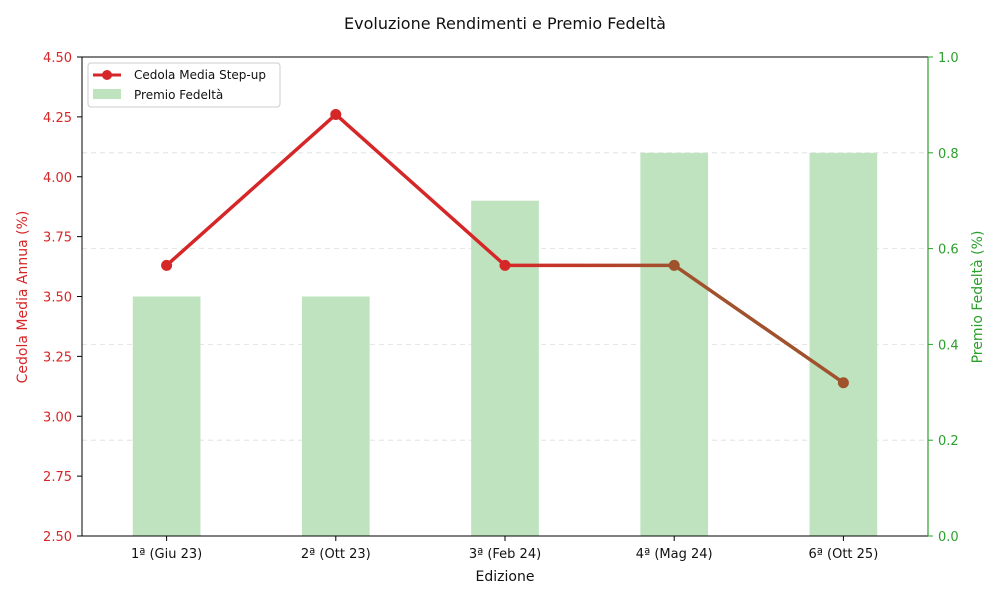  Describe the element at coordinates (948, 58) in the screenshot. I see `right-y-tick-label: 1.0` at that location.